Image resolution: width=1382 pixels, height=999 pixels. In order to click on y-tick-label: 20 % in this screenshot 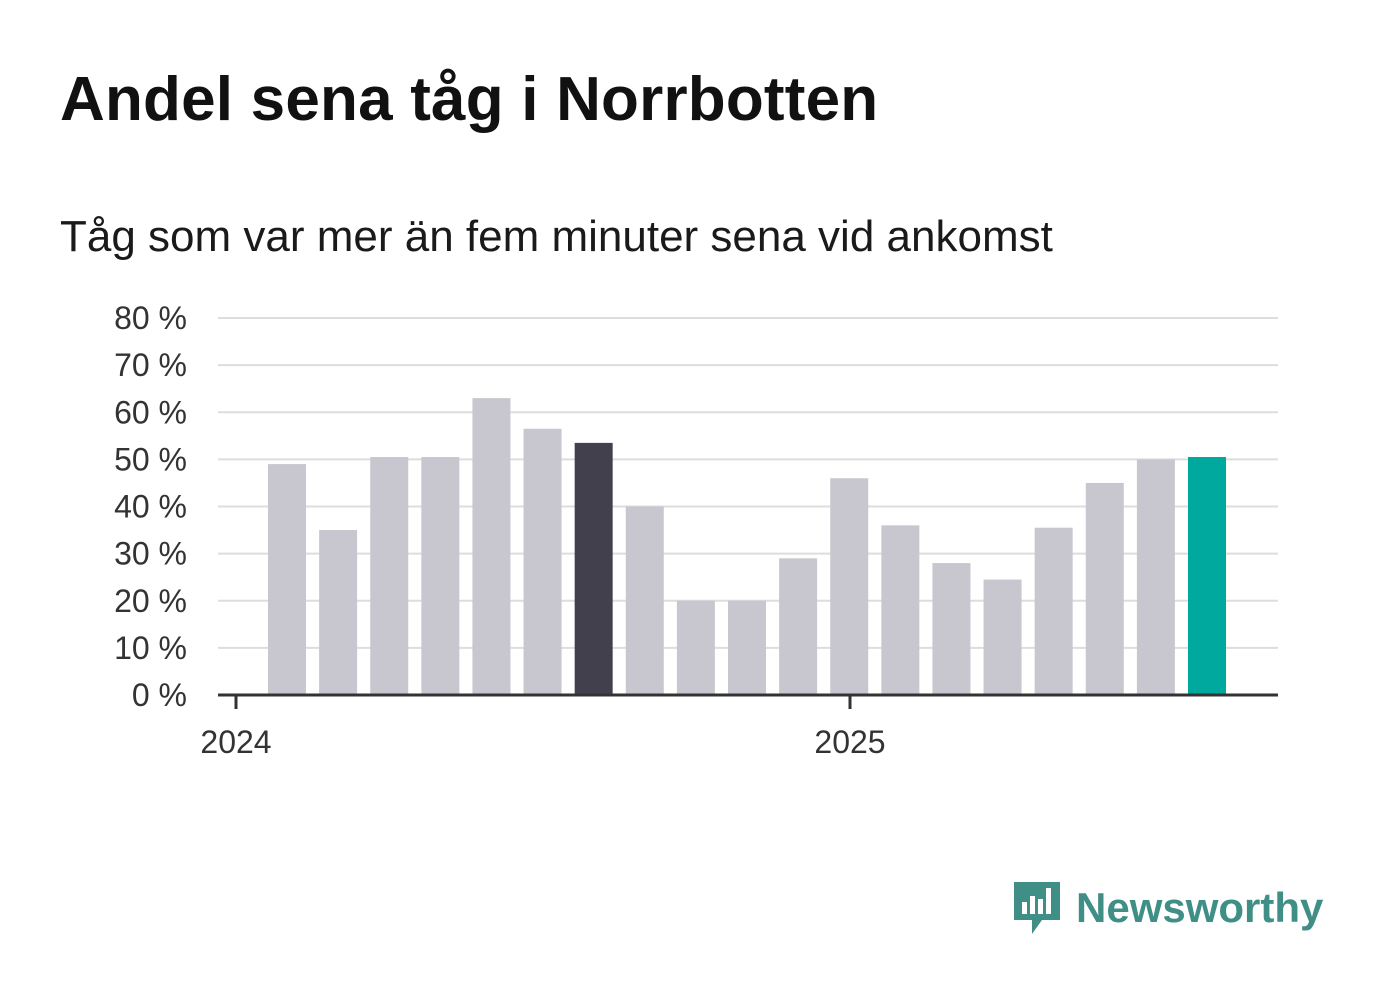, I will do `click(150, 601)`.